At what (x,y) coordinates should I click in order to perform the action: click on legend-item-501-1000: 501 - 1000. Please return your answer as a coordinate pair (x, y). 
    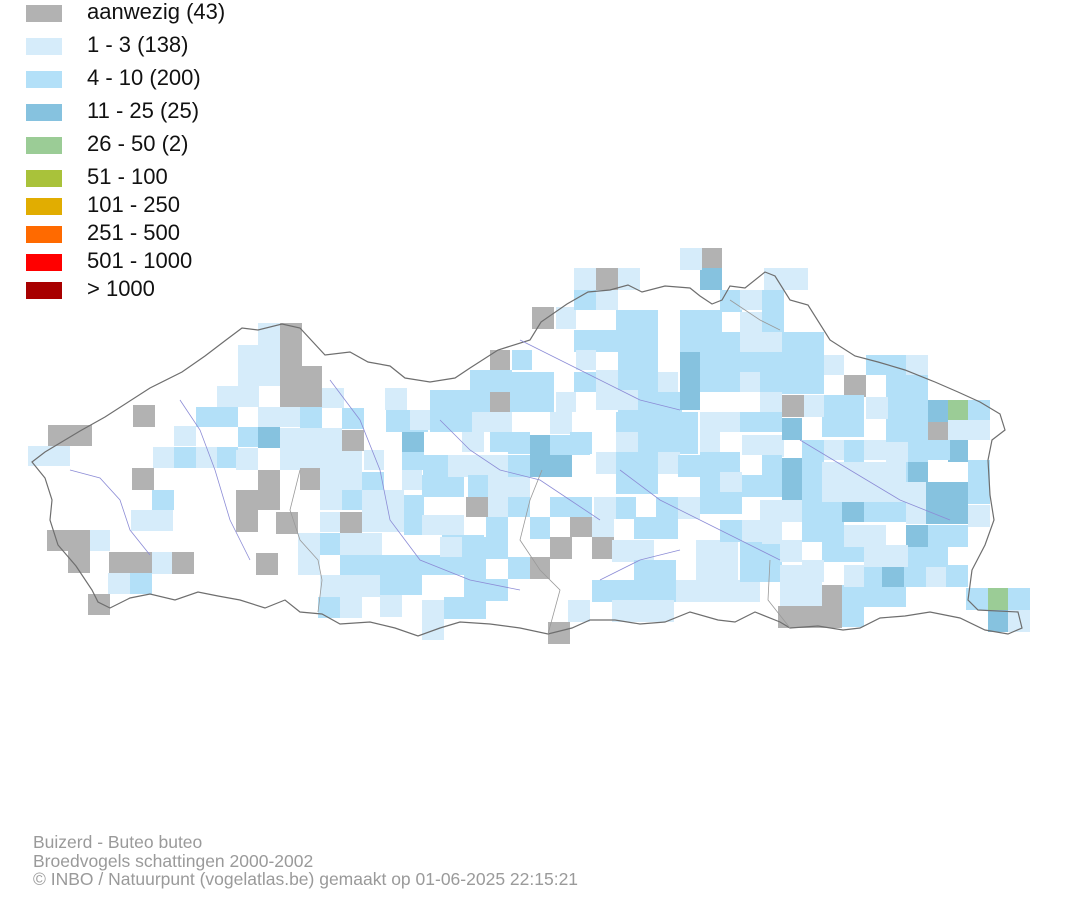
    Looking at the image, I should click on (176, 263).